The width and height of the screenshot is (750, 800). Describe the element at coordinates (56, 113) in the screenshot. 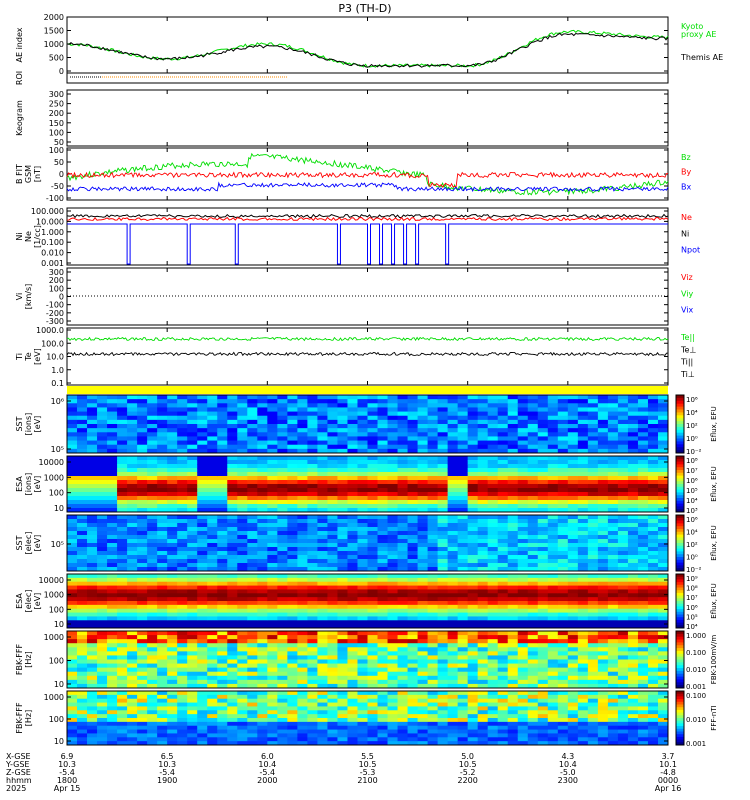

I see `tick-label: 200` at that location.